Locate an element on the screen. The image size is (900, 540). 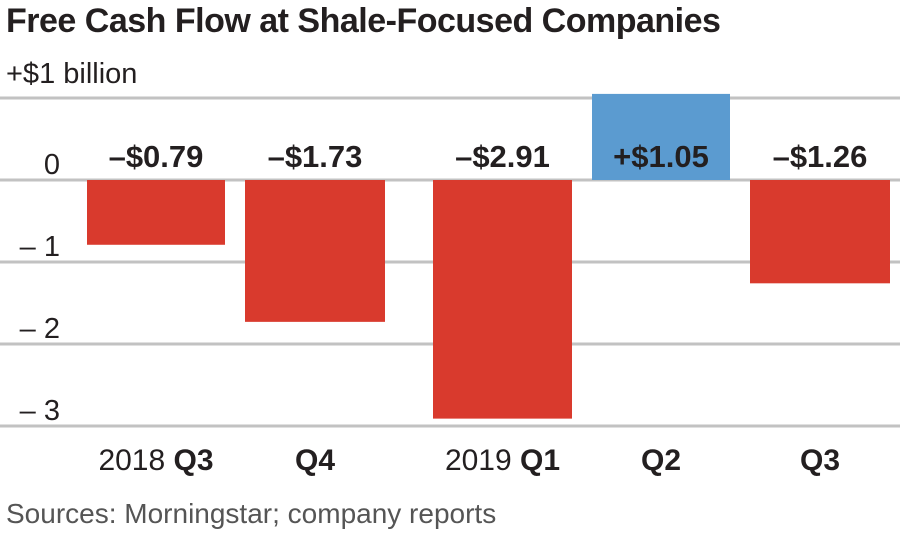
x-tick-label: 2018 Q3 is located at coordinates (155, 460).